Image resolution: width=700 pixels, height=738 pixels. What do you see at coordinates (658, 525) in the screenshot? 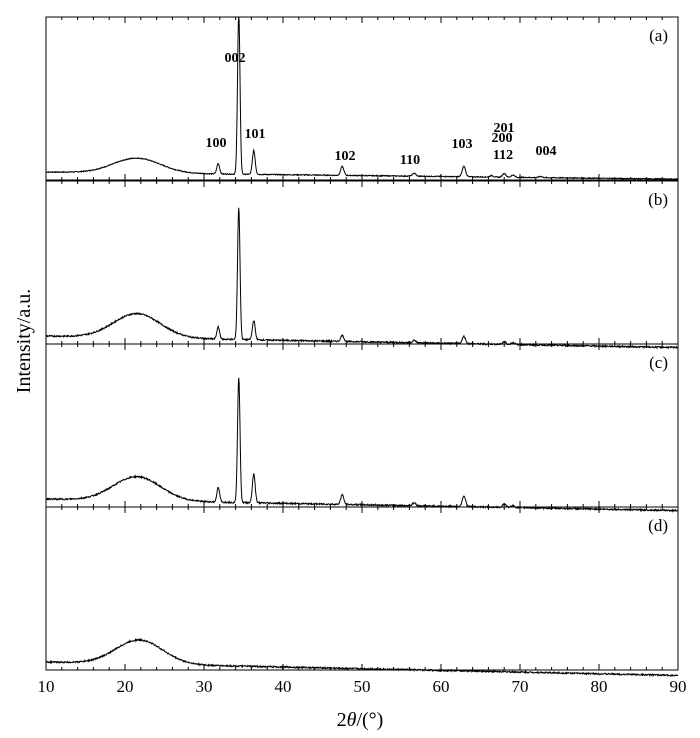
I see `panel-label-d: (d)` at bounding box center [658, 525].